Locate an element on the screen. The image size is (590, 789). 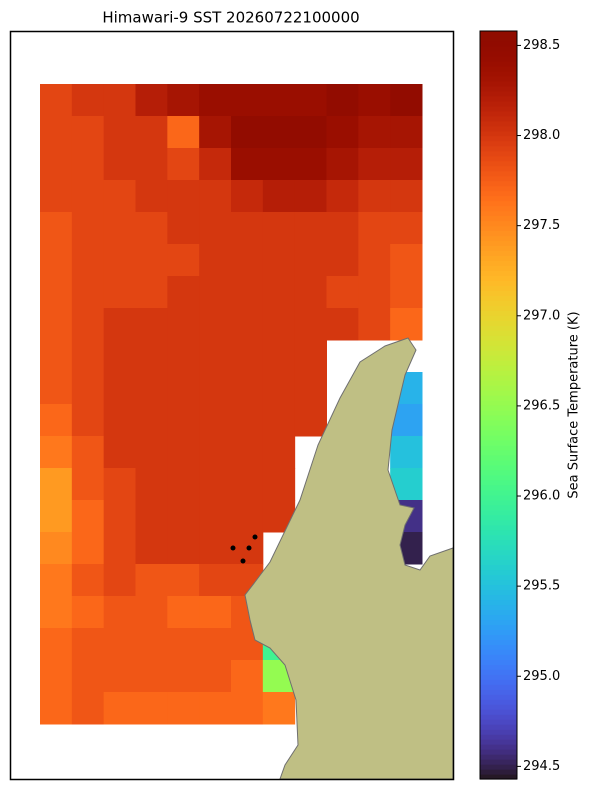
colorbar-tick-label: 295.5 is located at coordinates (541, 586).